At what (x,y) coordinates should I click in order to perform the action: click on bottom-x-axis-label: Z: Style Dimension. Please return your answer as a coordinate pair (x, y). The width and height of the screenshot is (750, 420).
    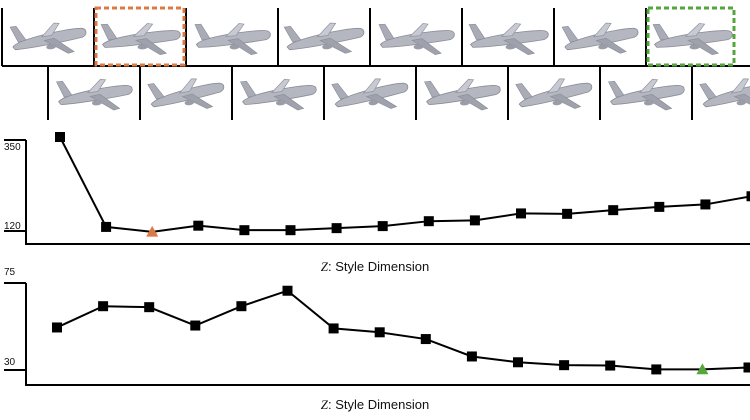
    Looking at the image, I should click on (375, 405).